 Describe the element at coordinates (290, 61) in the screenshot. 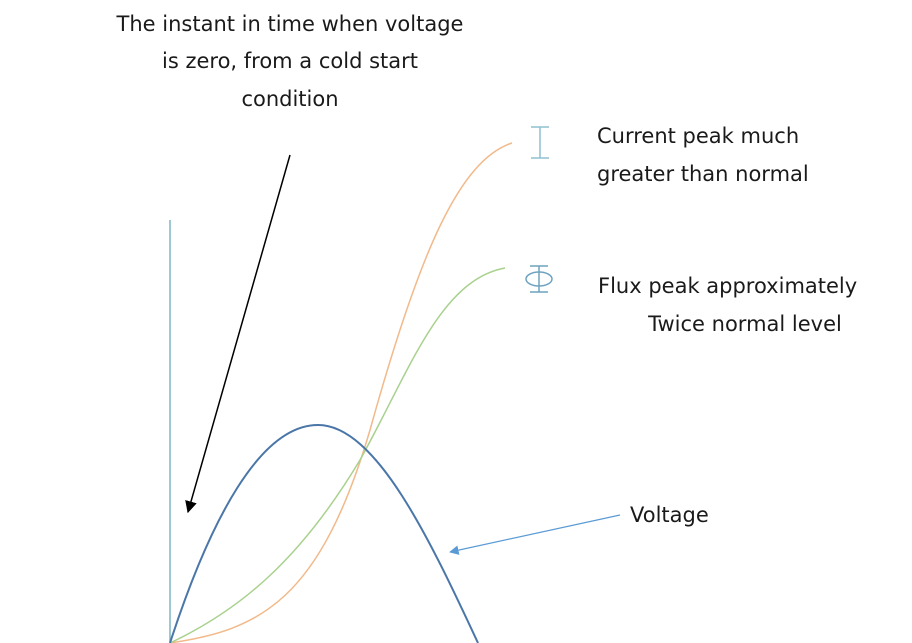

I see `zero-annotation: is zero, from a cold start` at that location.